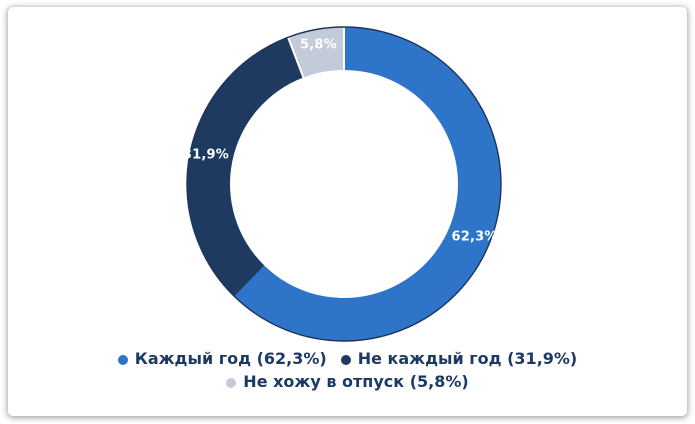  What do you see at coordinates (205, 155) in the screenshot?
I see `slice-label-not-every-year: 31,9%` at bounding box center [205, 155].